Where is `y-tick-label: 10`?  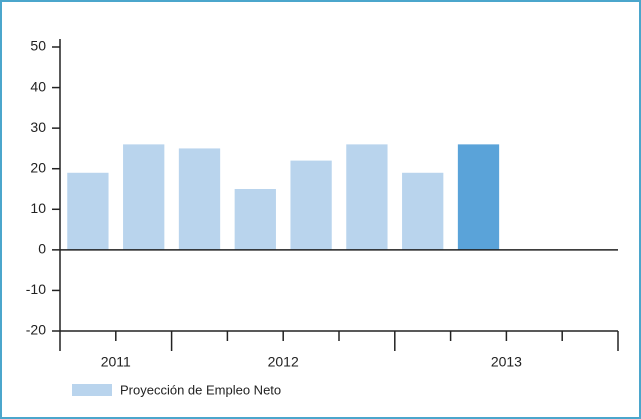
y-tick-label: 10 is located at coordinates (38, 208).